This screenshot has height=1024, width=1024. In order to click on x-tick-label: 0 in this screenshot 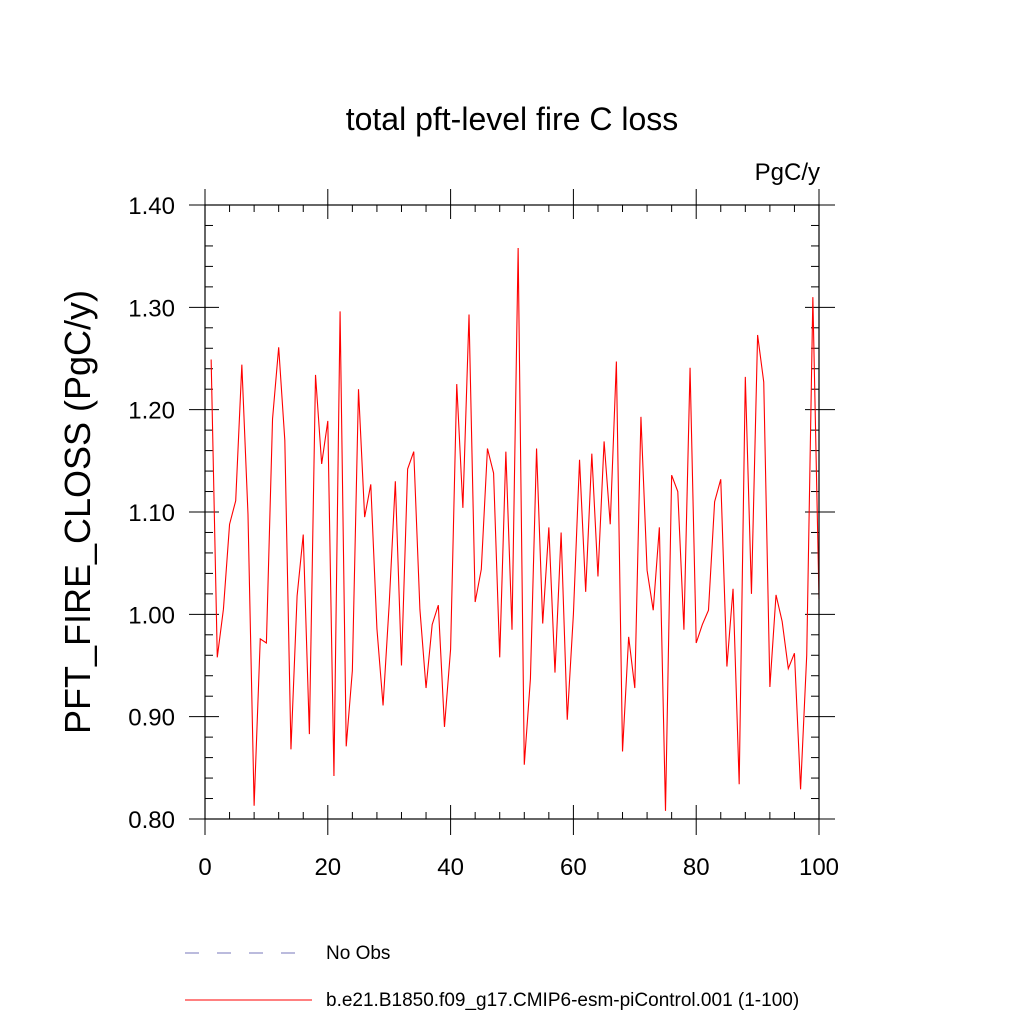, I will do `click(204, 867)`.